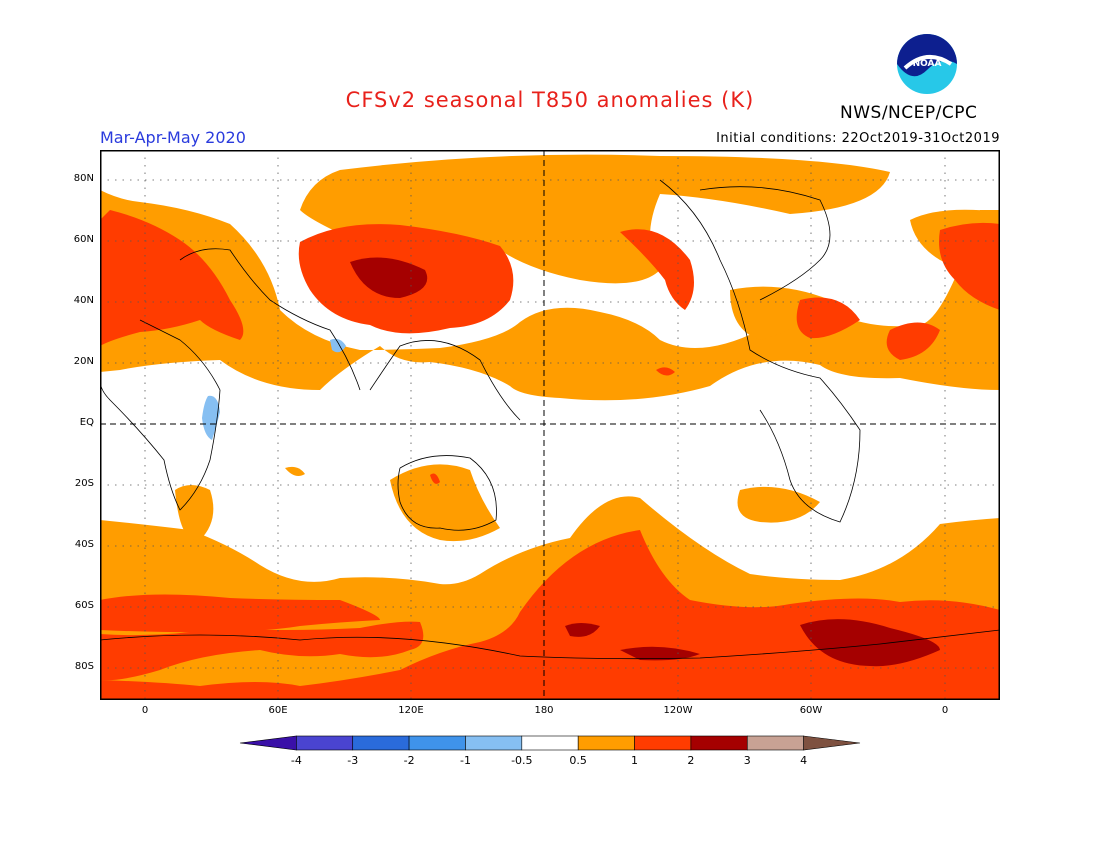  I want to click on lat-tick-label: 40S, so click(84, 544).